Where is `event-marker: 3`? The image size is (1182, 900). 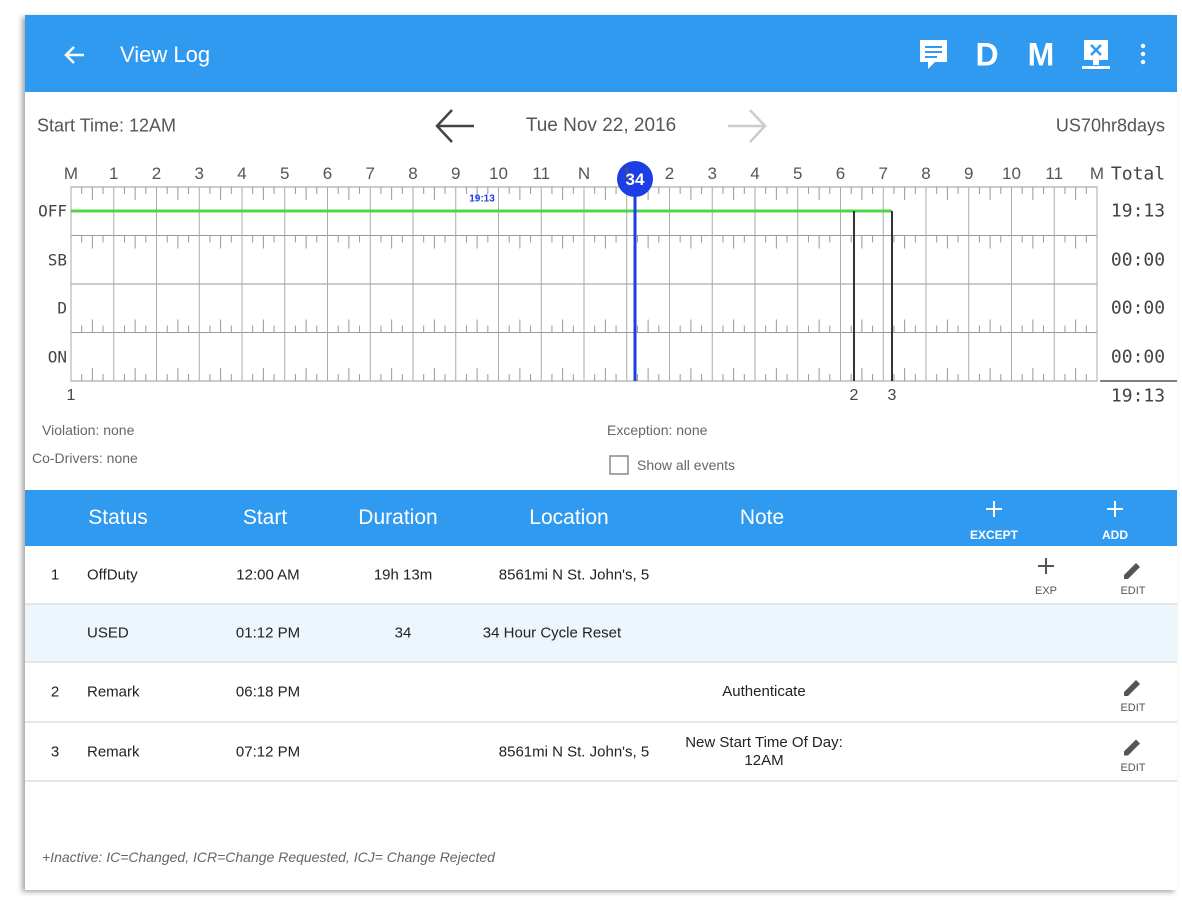
event-marker: 3 is located at coordinates (892, 395).